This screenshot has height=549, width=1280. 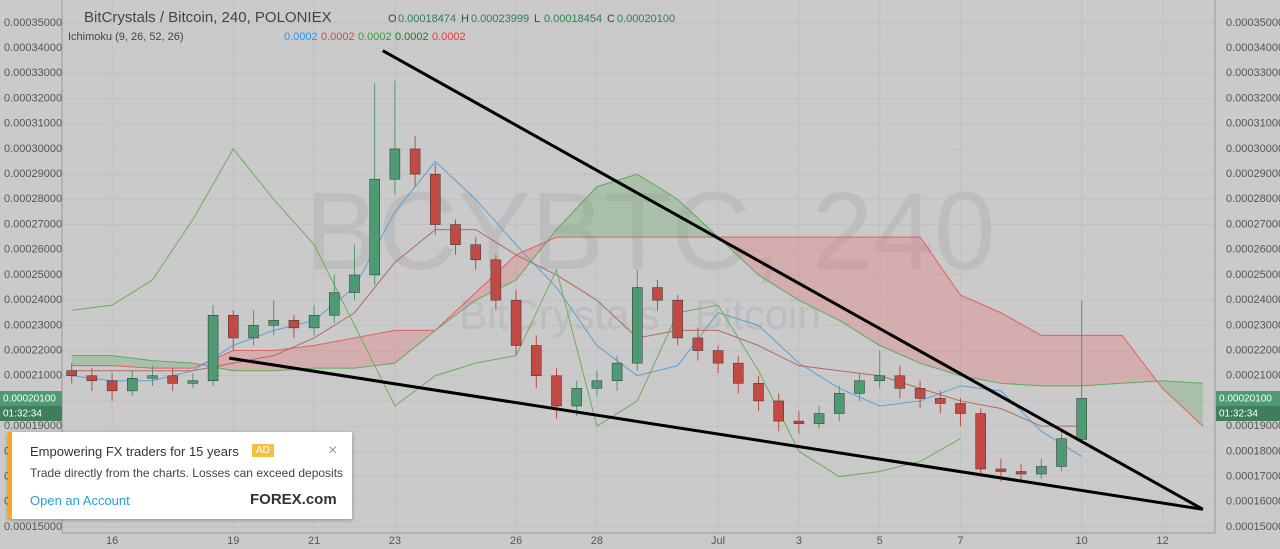 I want to click on ad-badge: AD, so click(x=263, y=450).